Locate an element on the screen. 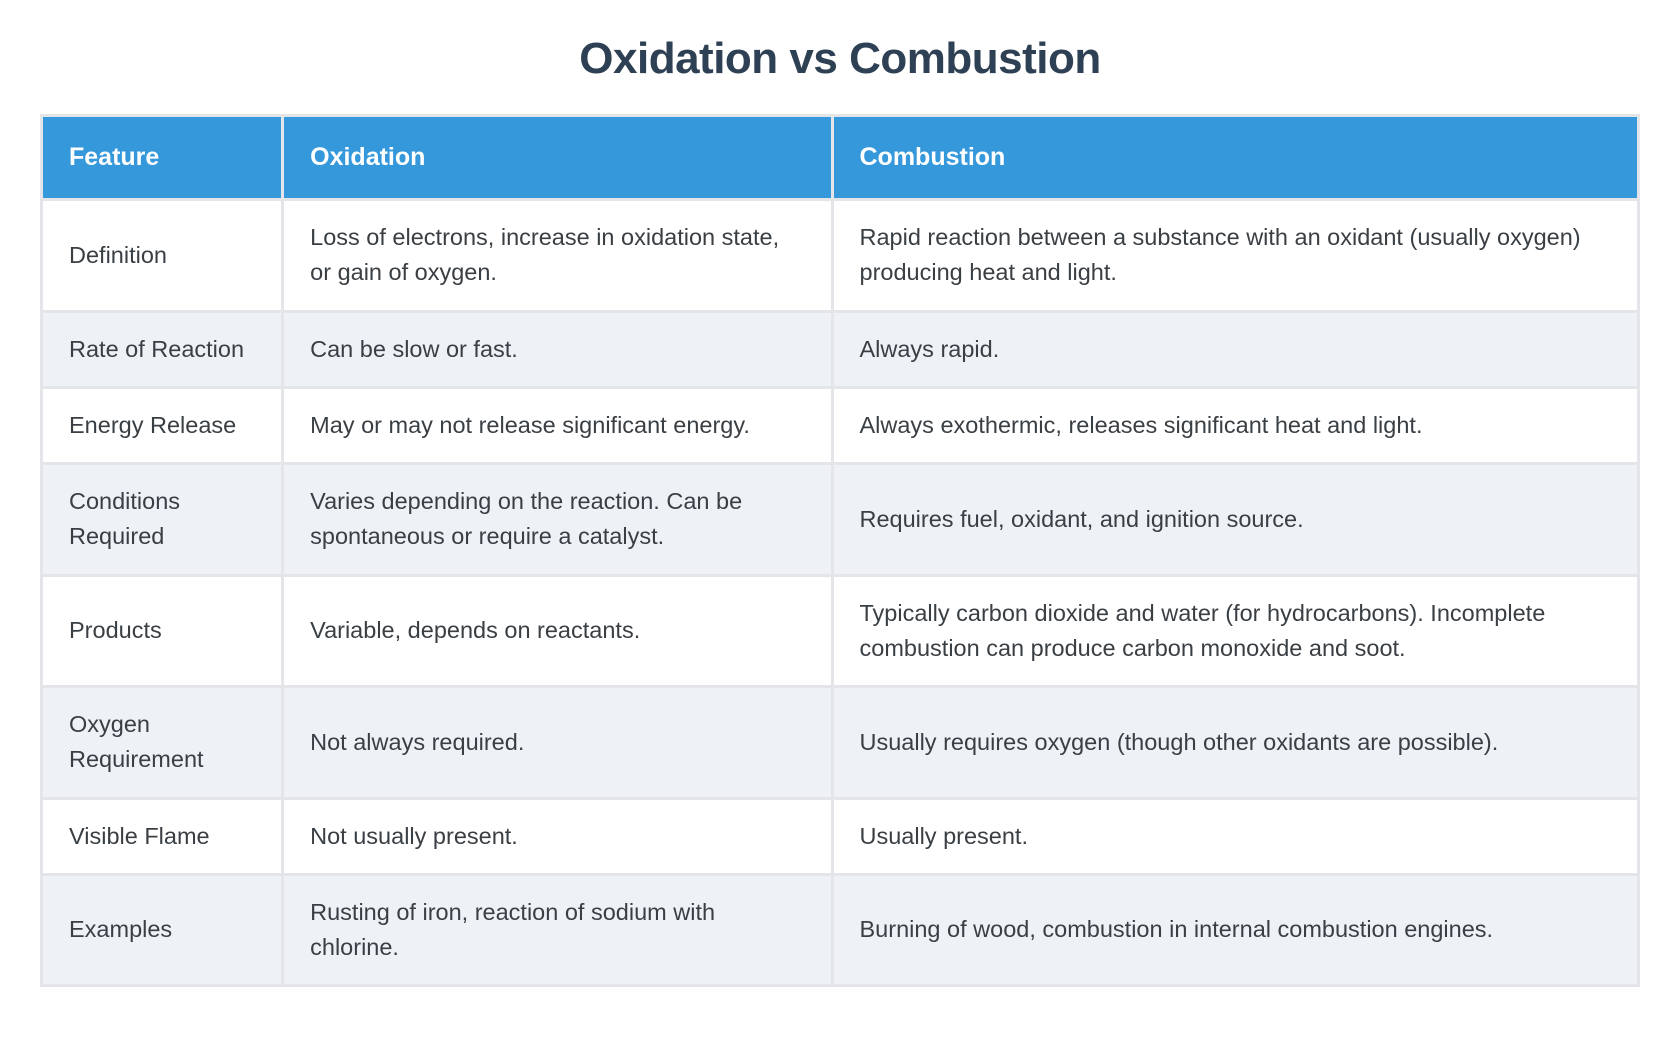 The height and width of the screenshot is (1044, 1680). header-row: Feature Oxidation Combustion is located at coordinates (839, 157).